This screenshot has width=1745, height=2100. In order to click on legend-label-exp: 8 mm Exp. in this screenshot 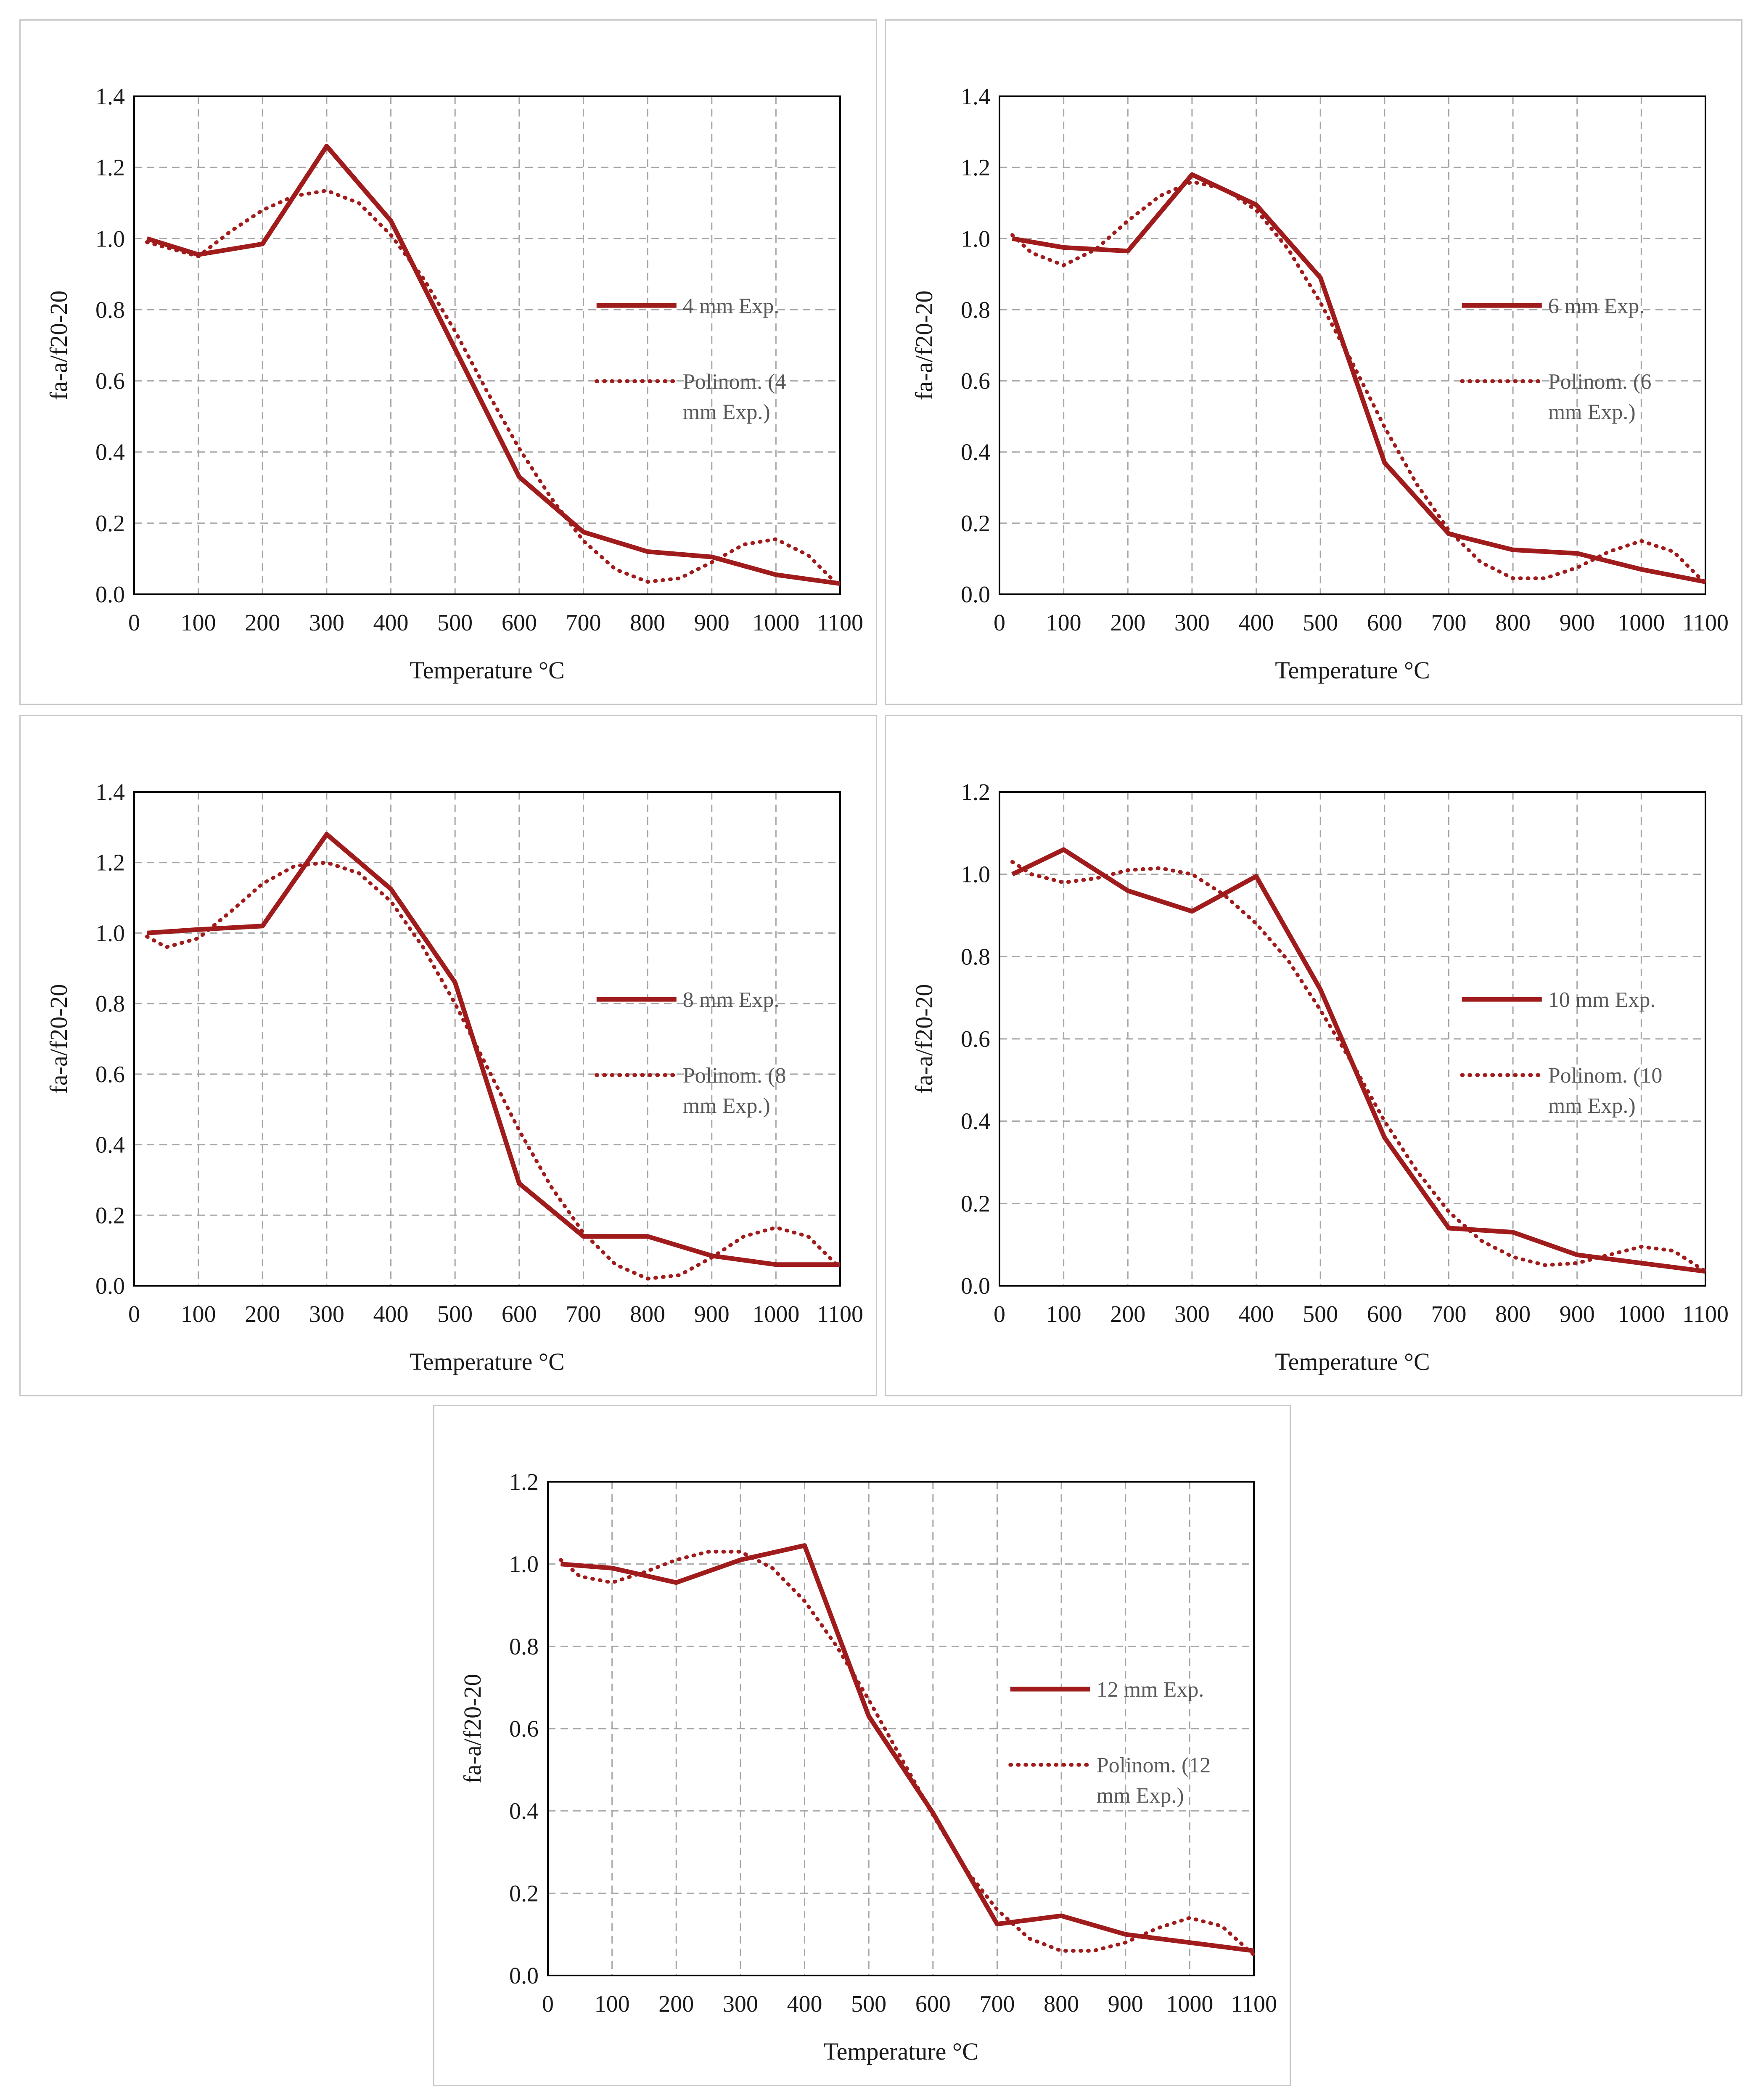, I will do `click(732, 1000)`.